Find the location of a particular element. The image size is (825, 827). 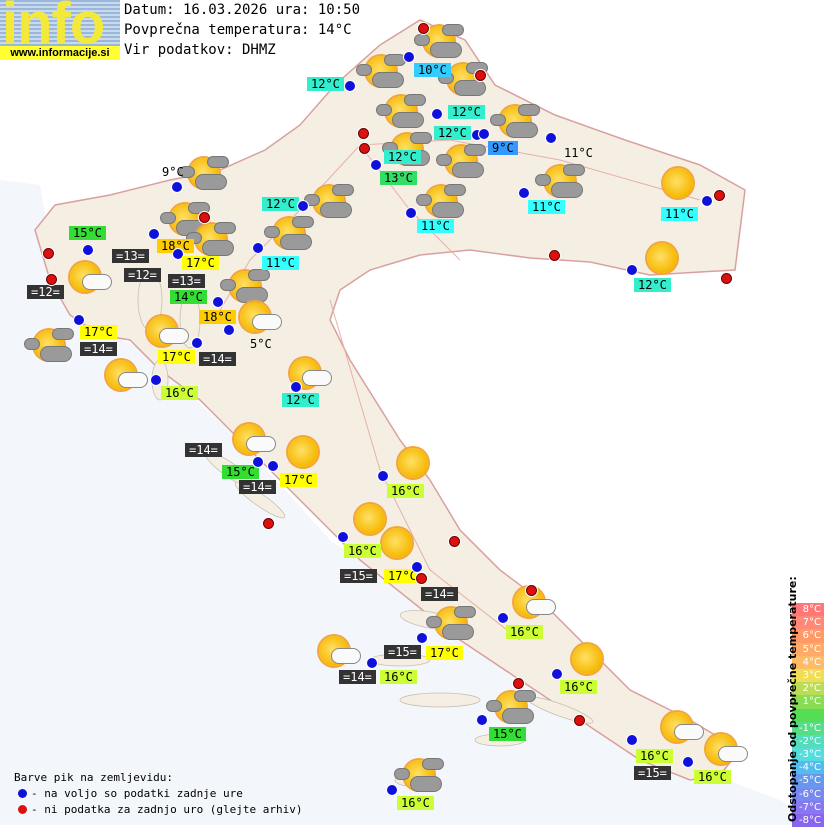

logo: info www.informacije.si is located at coordinates (60, 30).